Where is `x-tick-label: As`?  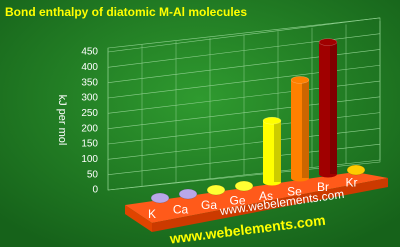 x-tick-label: As is located at coordinates (266, 196).